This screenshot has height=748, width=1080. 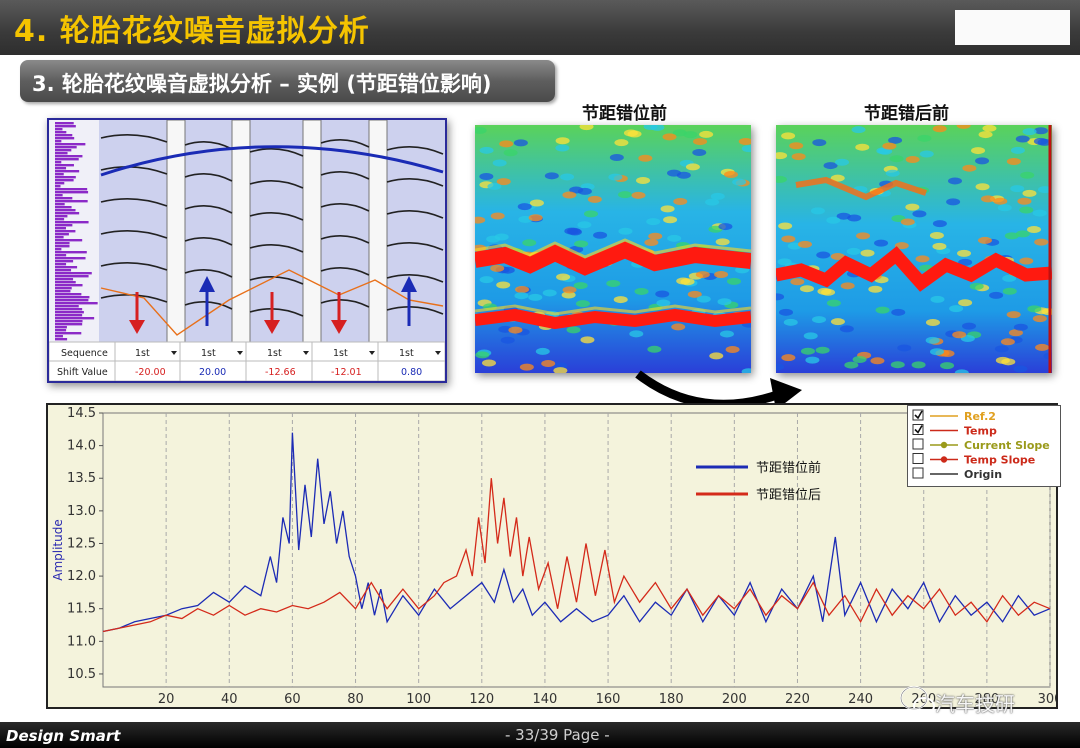 I want to click on y-tick-label: 13.5, so click(x=81, y=478).